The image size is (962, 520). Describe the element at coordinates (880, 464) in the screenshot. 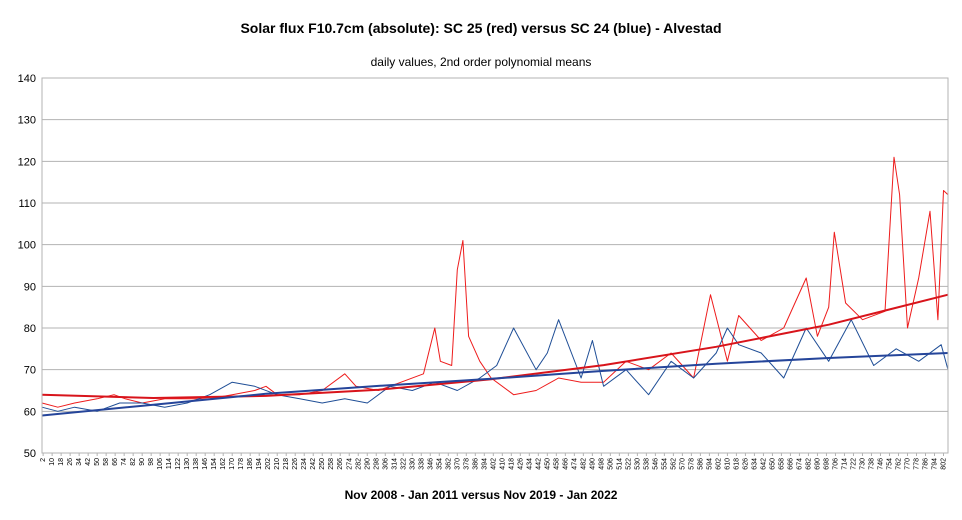

I see `x-tick-label: 746` at that location.